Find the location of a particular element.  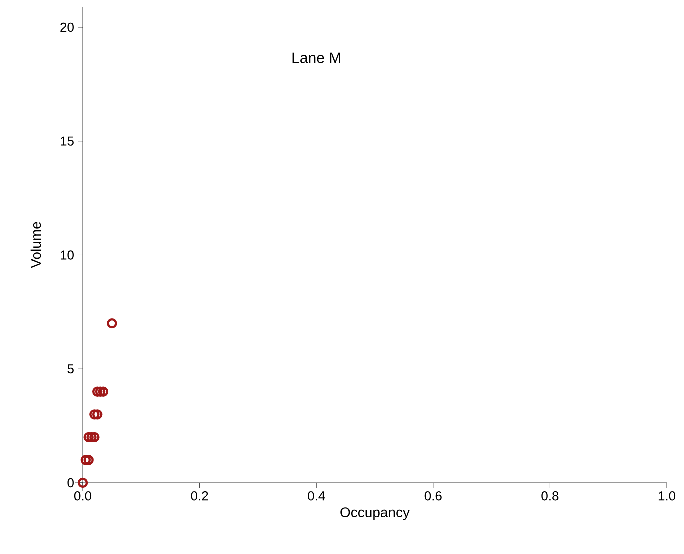

y-tick-label: 20 is located at coordinates (67, 27).